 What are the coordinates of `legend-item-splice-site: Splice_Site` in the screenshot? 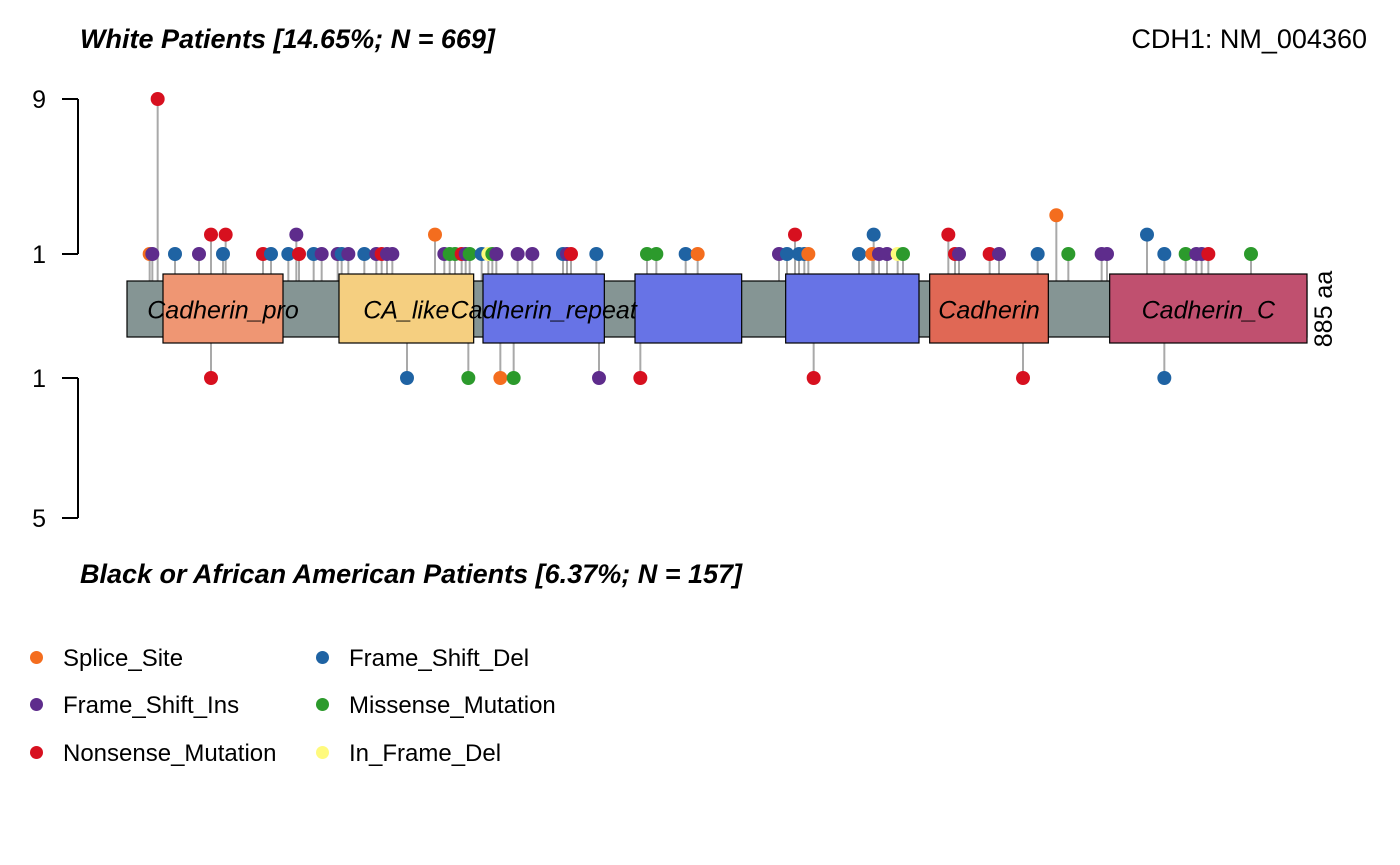 It's located at (106, 659).